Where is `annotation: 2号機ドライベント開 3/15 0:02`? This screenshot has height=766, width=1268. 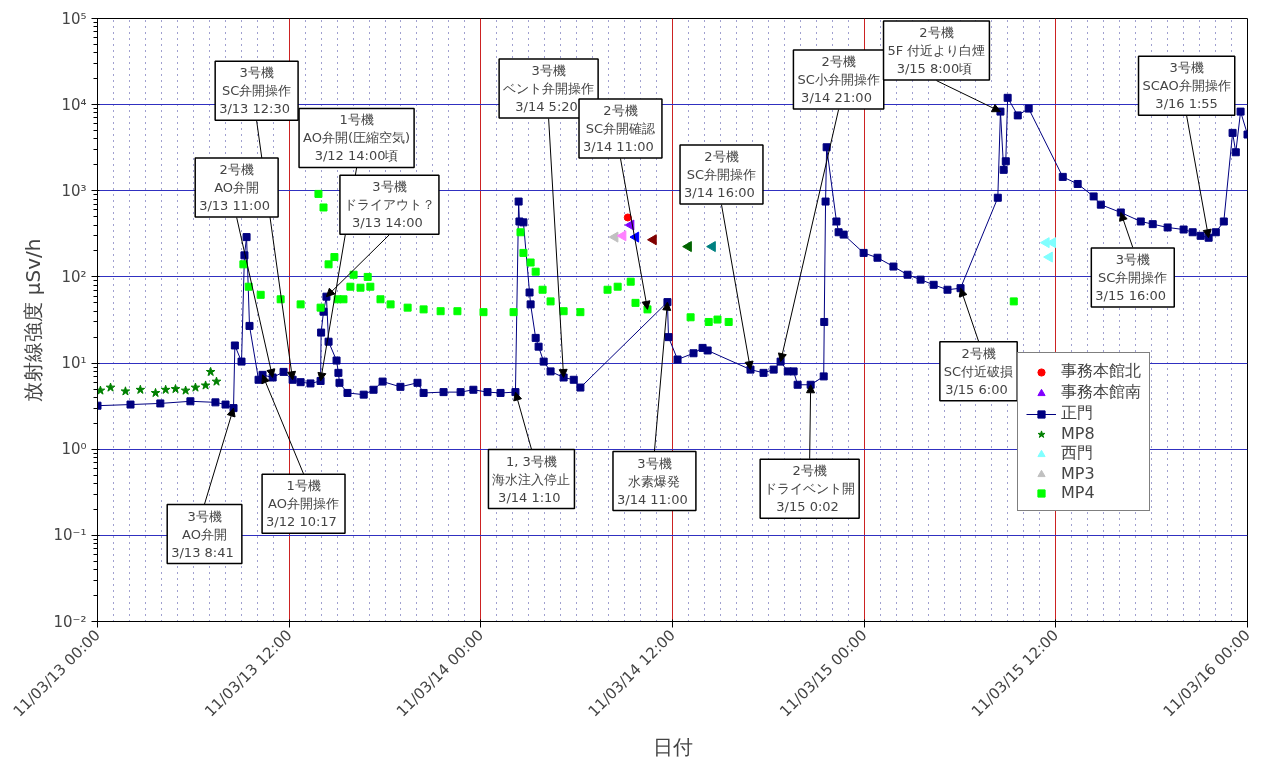 annotation: 2号機ドライベント開 3/15 0:02 is located at coordinates (810, 489).